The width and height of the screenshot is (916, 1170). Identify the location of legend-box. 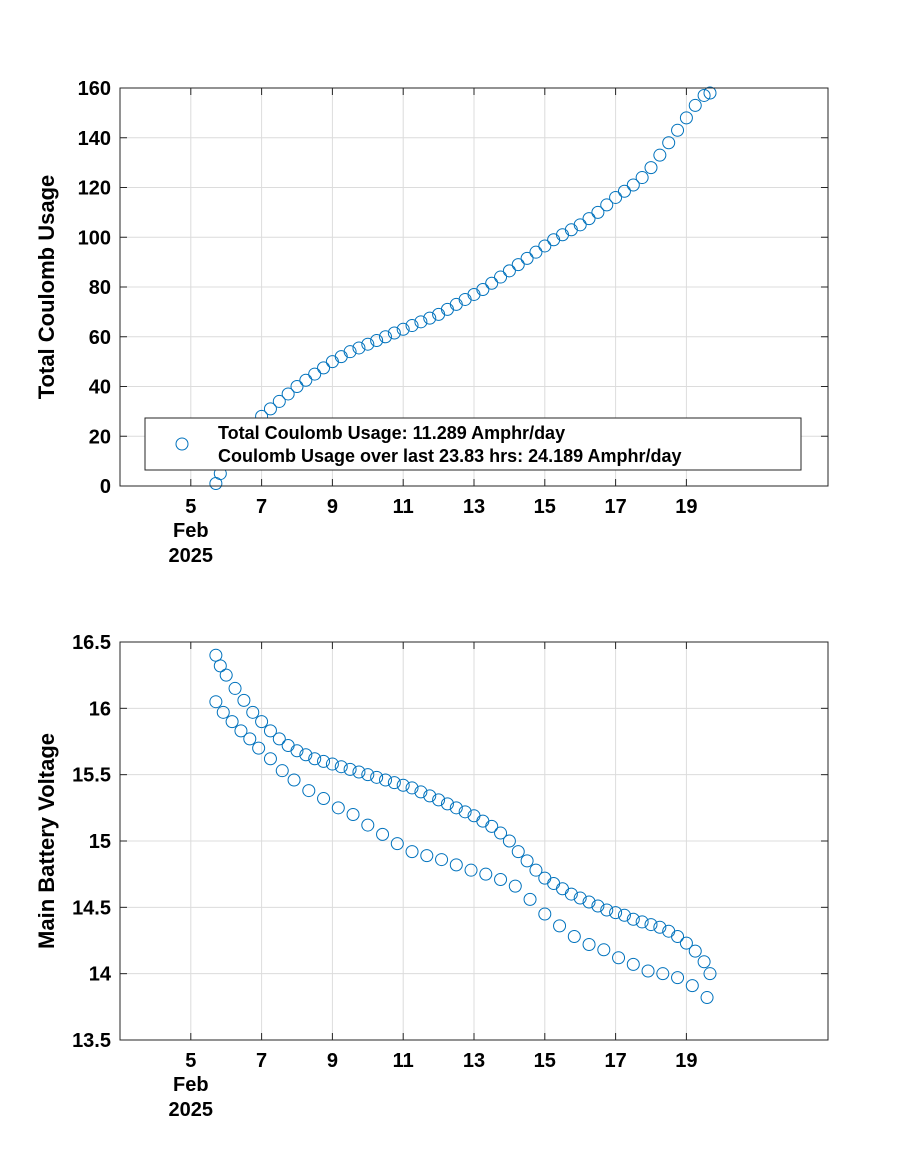
(473, 444).